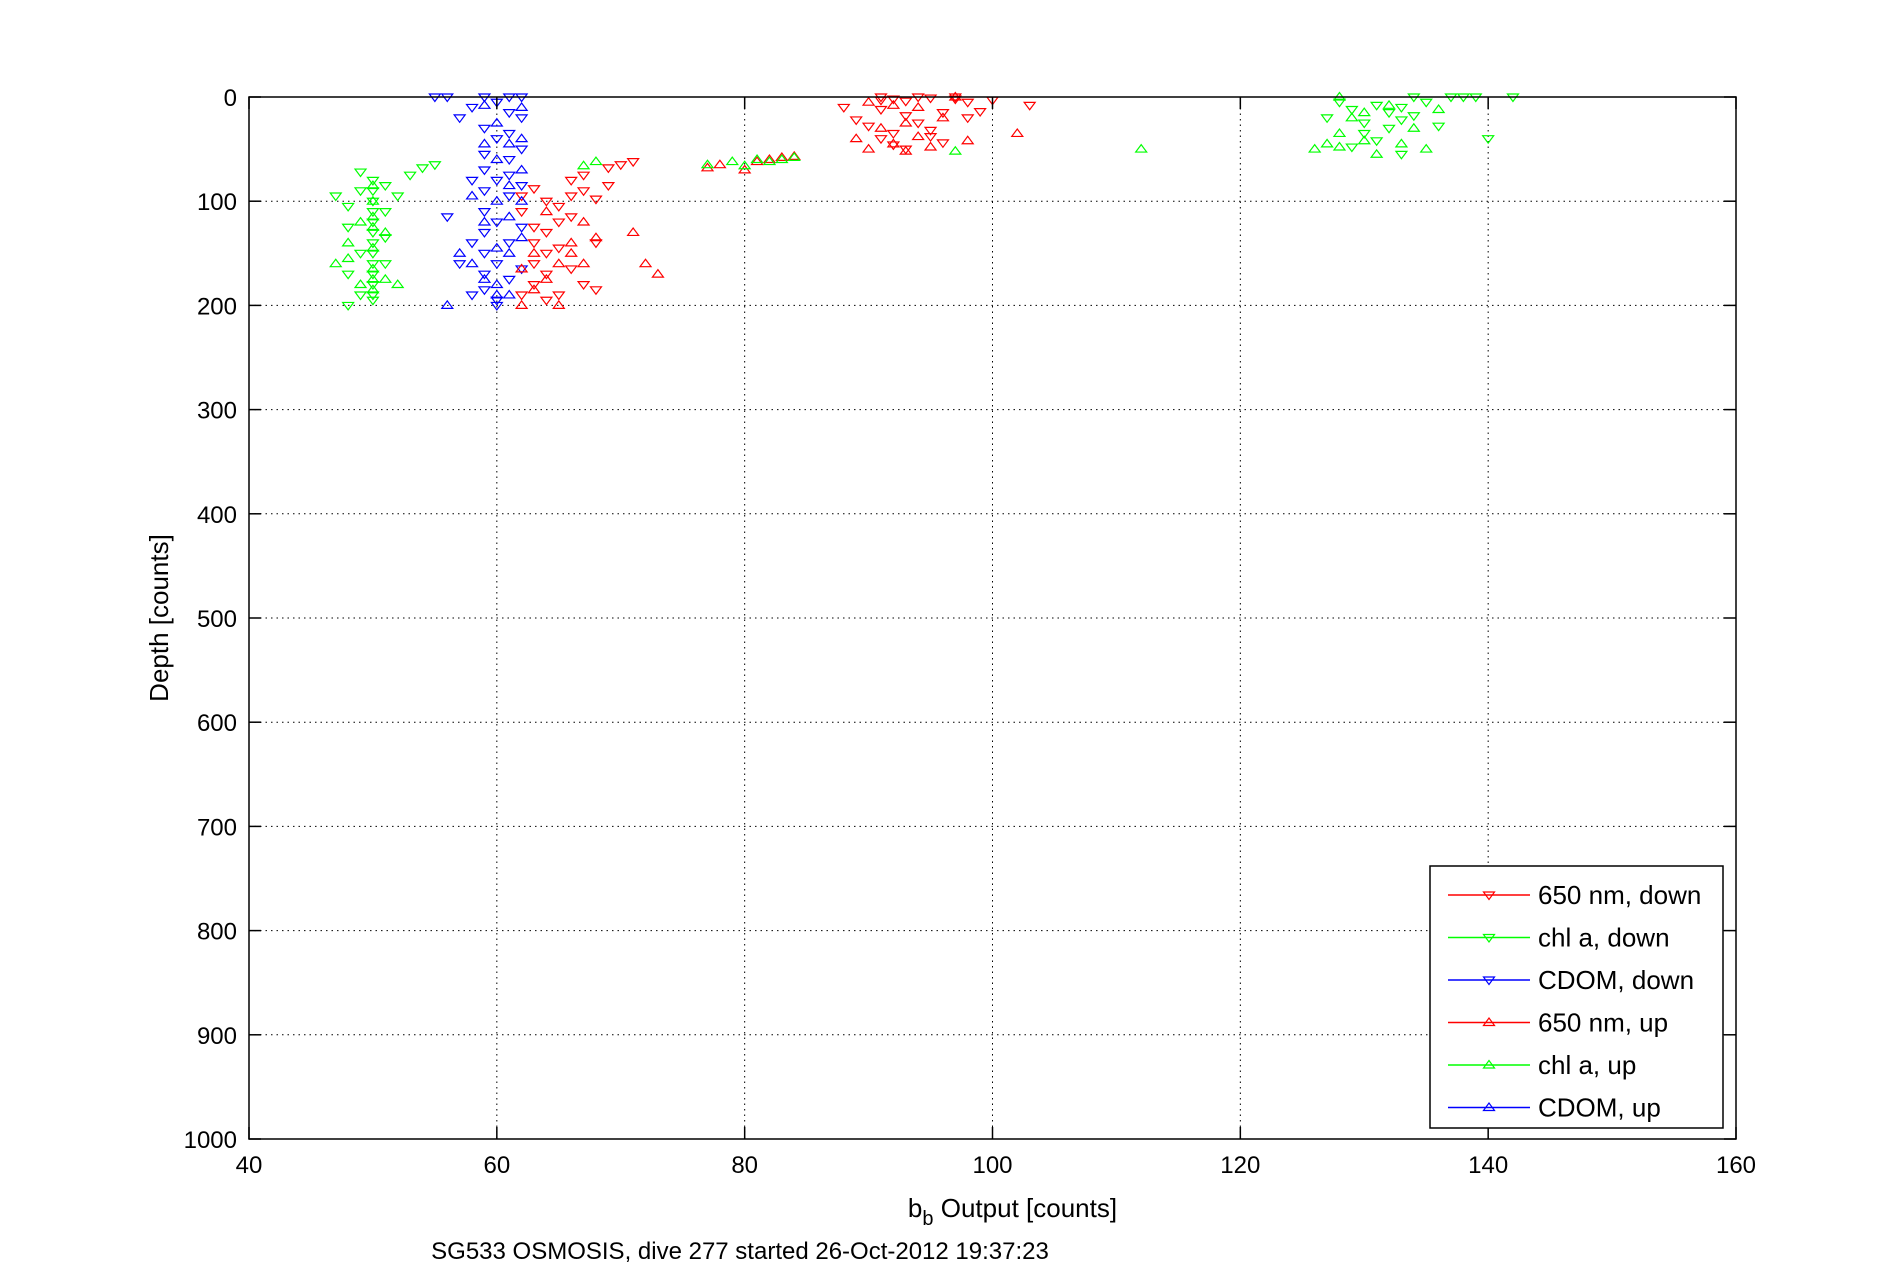 The height and width of the screenshot is (1262, 1891). I want to click on legend-label: chl a, down, so click(1604, 938).